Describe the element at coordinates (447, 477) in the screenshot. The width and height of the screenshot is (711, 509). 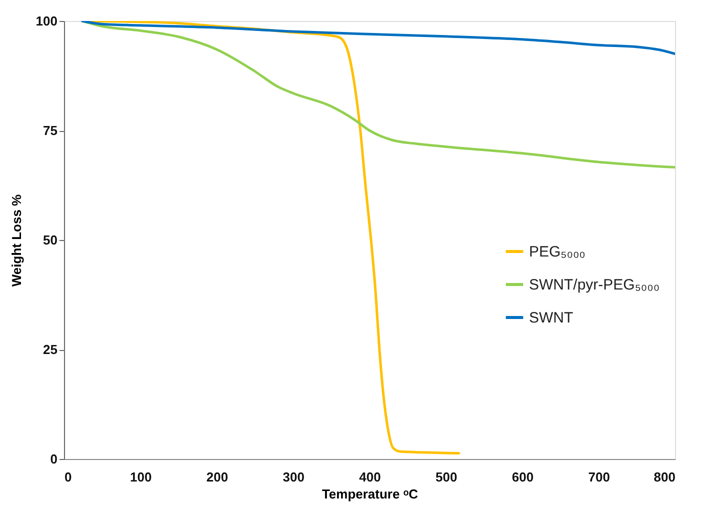
I see `x-tick-label: 500` at that location.